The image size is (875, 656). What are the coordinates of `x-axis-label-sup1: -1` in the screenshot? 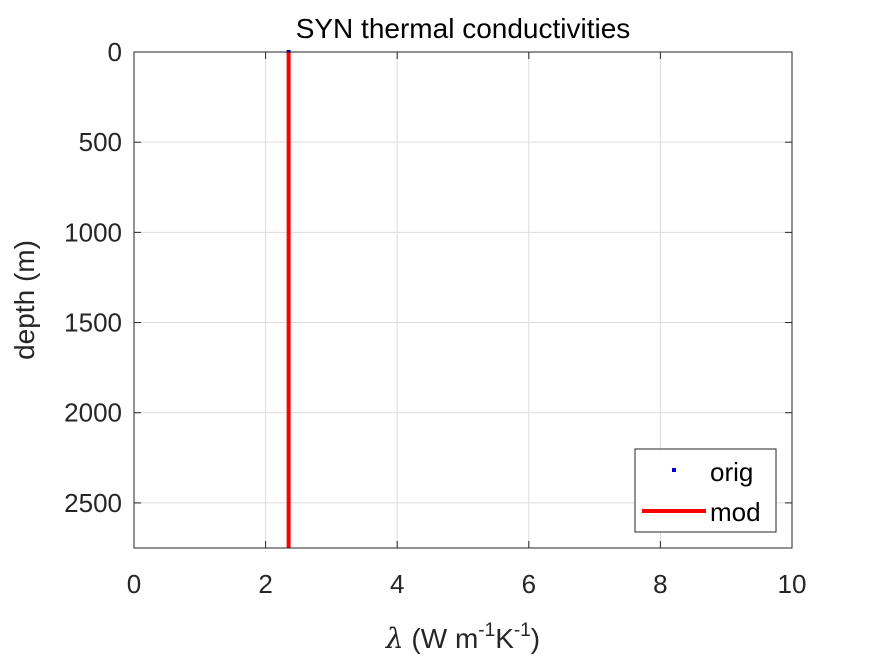 It's located at (486, 630).